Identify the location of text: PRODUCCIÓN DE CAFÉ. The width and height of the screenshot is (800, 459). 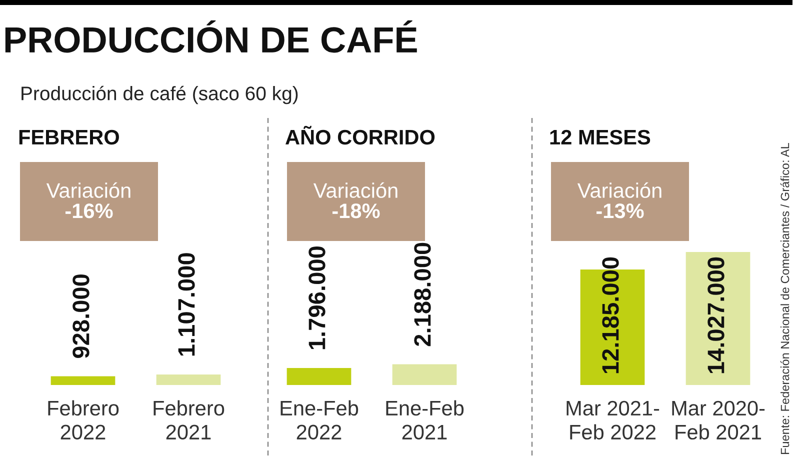
(211, 36).